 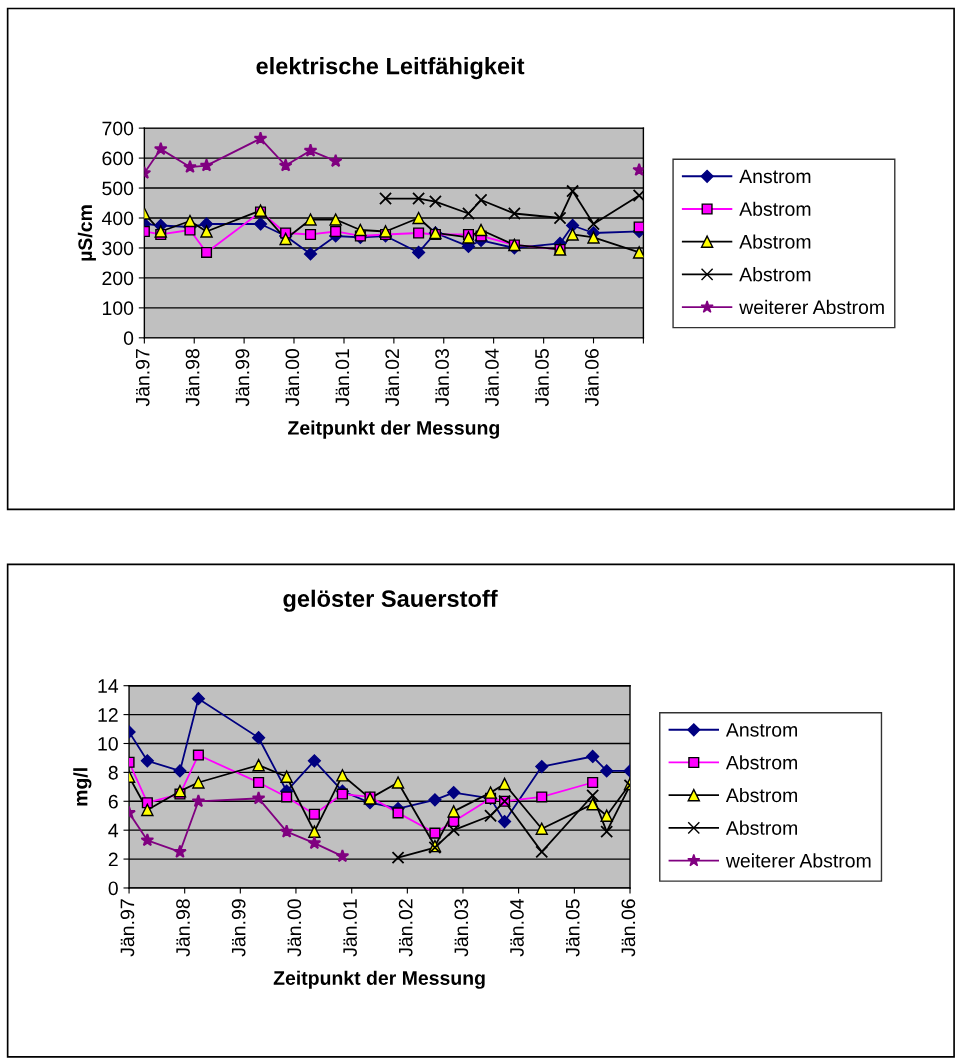 I want to click on y-tick-label: 200, so click(x=118, y=278).